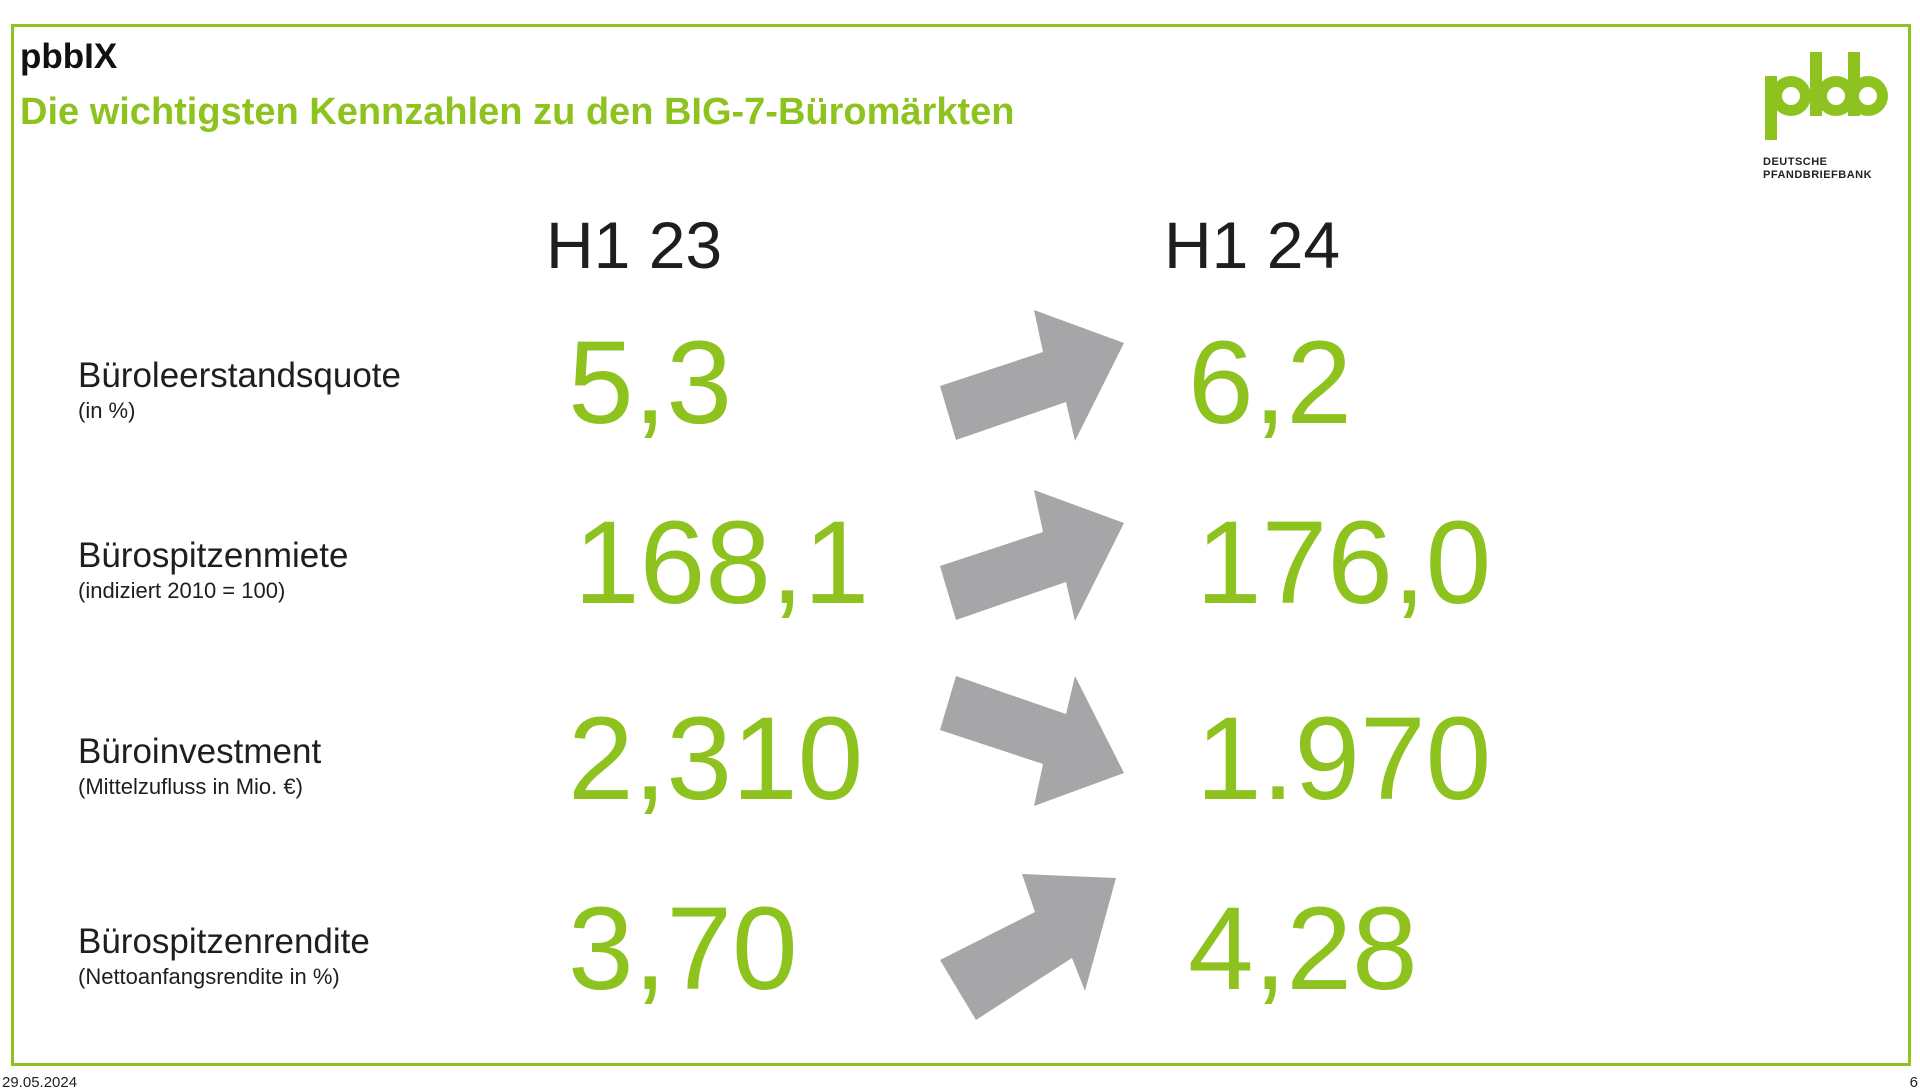  I want to click on footer-date: 29.05.2024, so click(40, 1082).